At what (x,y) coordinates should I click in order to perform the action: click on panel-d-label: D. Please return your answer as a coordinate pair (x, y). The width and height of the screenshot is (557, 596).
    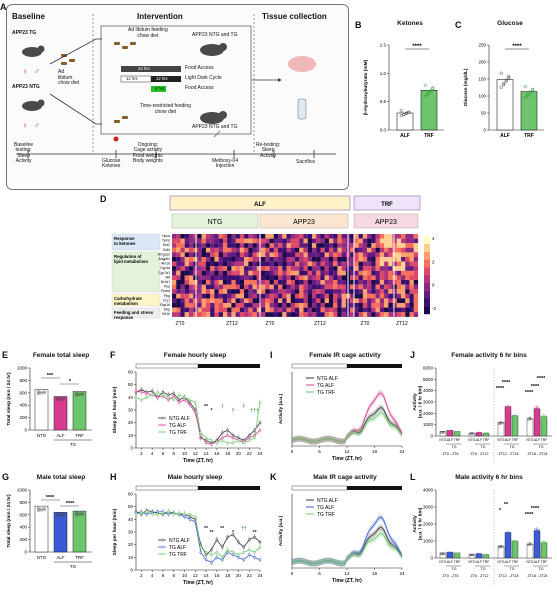
    Looking at the image, I should click on (103, 199).